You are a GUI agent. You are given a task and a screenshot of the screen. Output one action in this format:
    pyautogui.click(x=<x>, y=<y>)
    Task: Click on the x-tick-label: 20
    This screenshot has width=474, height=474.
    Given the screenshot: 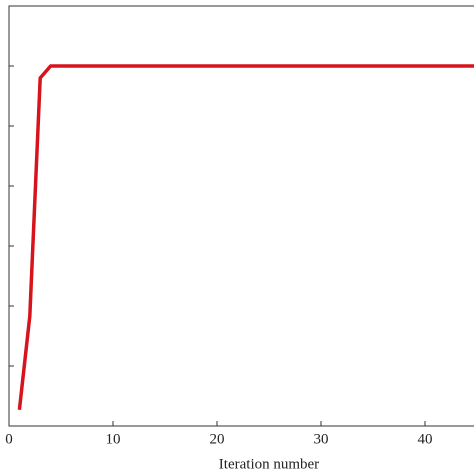 What is the action you would take?
    pyautogui.click(x=217, y=439)
    